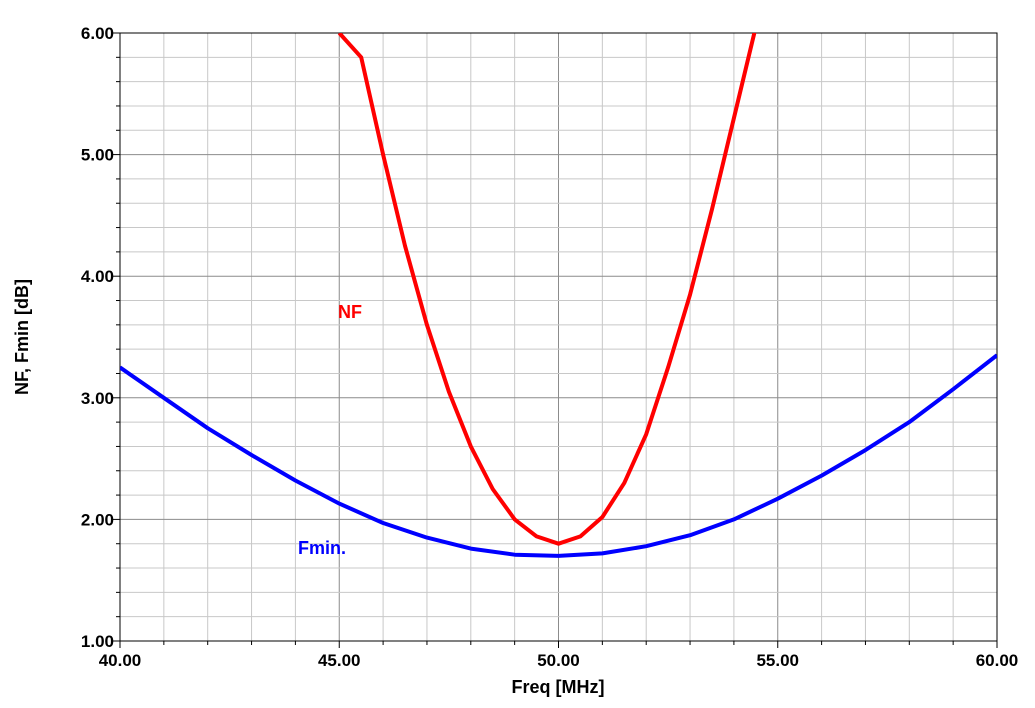 The width and height of the screenshot is (1035, 708). What do you see at coordinates (322, 548) in the screenshot?
I see `series-label-fmin: Fmin.` at bounding box center [322, 548].